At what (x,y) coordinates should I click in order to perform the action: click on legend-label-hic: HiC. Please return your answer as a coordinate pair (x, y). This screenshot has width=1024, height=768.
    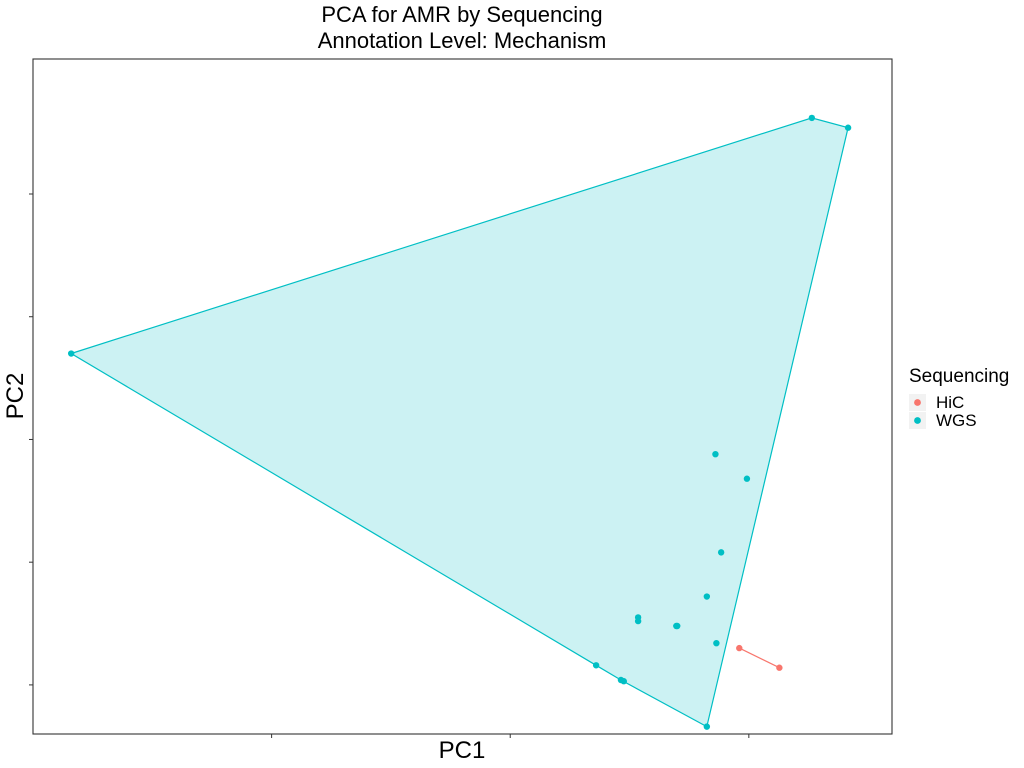
    Looking at the image, I should click on (950, 402).